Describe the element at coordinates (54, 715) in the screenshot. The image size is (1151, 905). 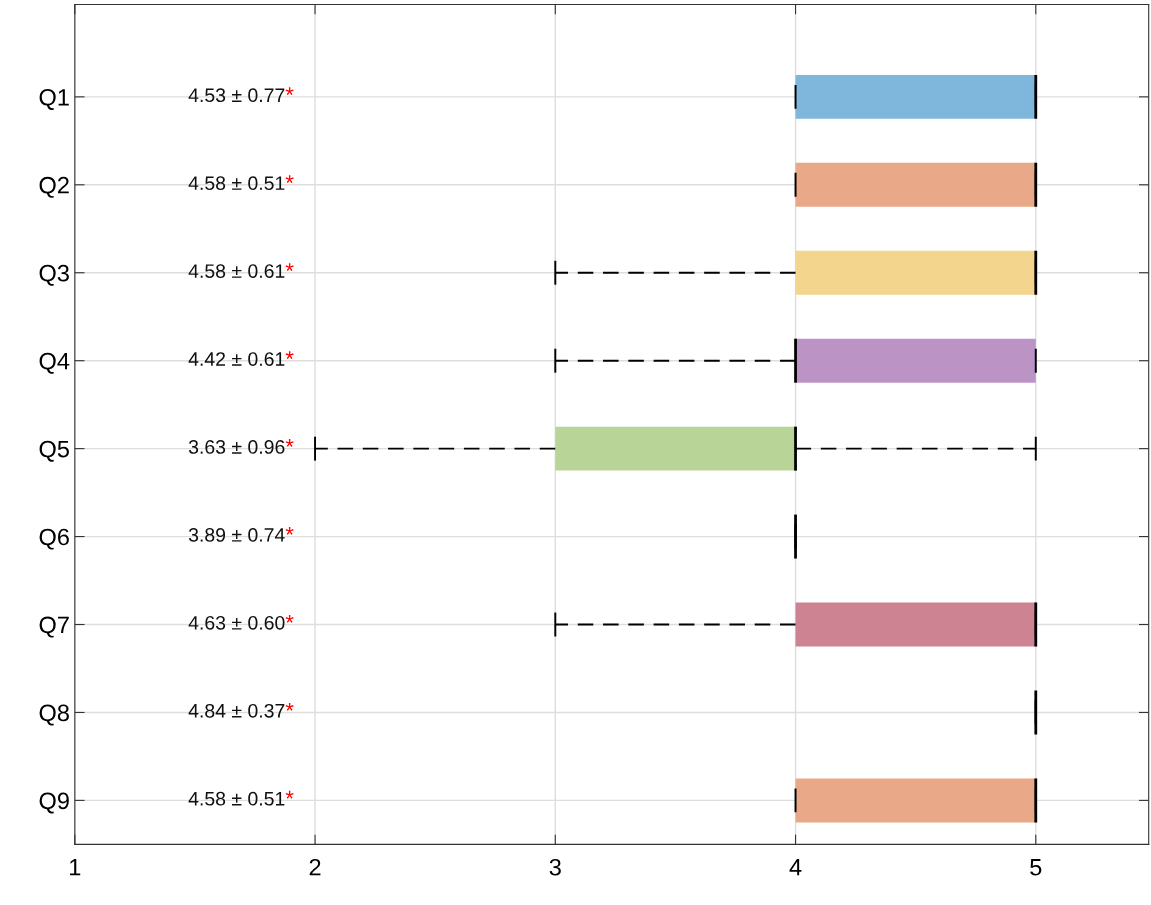
I see `y-tick-label: Q8` at that location.